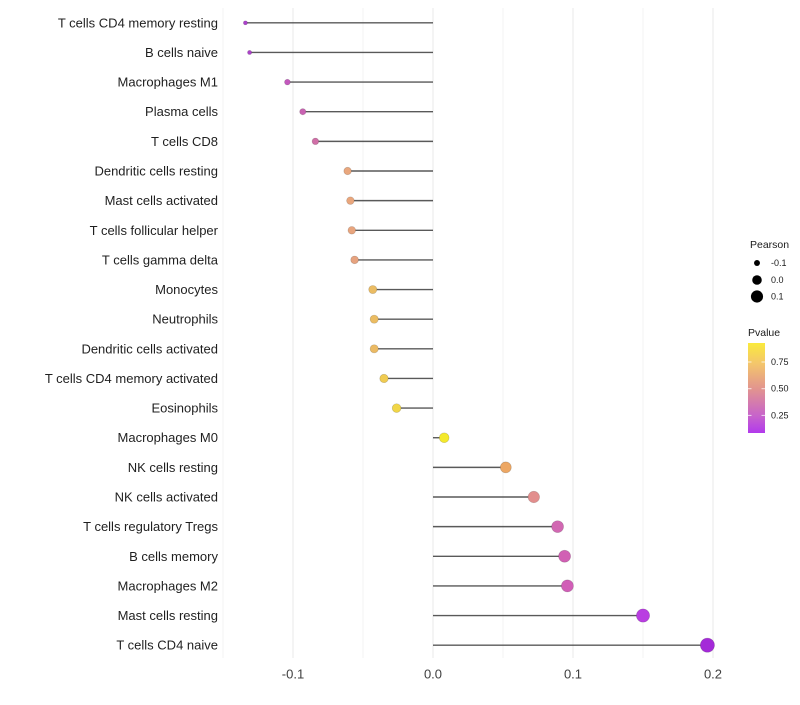  What do you see at coordinates (780, 389) in the screenshot?
I see `colorbar-tick-label: 0.50` at bounding box center [780, 389].